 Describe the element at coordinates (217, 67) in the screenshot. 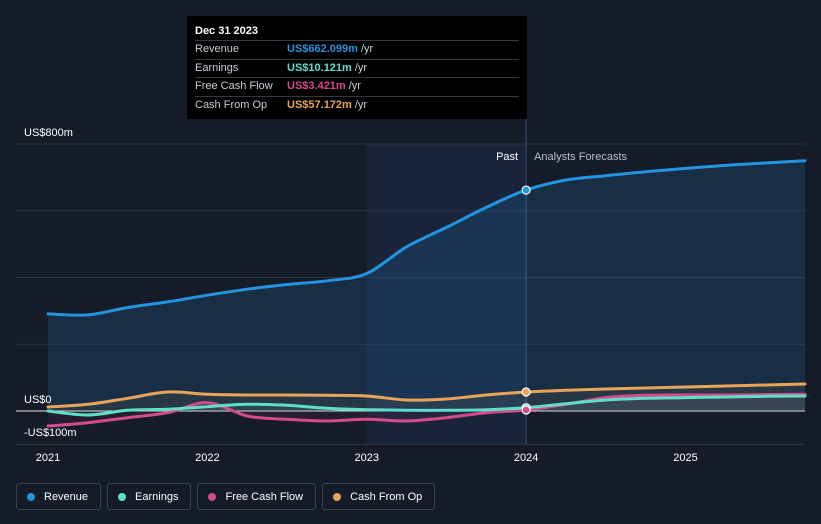

I see `tooltip-row-label: Earnings` at that location.